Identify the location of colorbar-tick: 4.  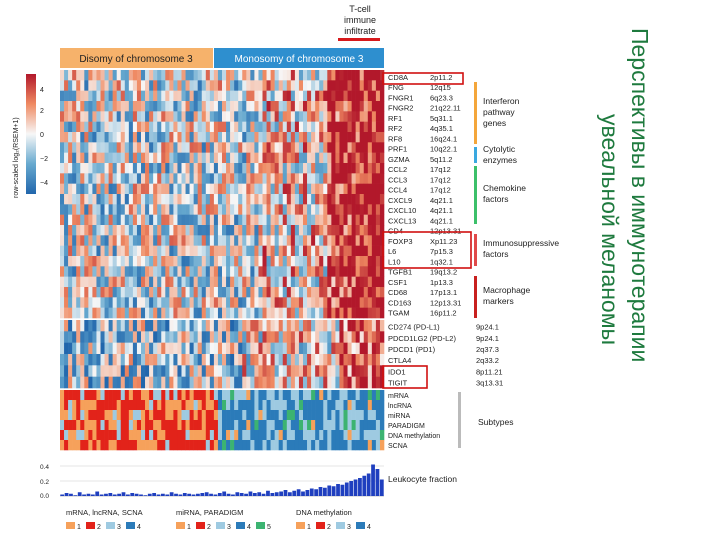
(42, 90).